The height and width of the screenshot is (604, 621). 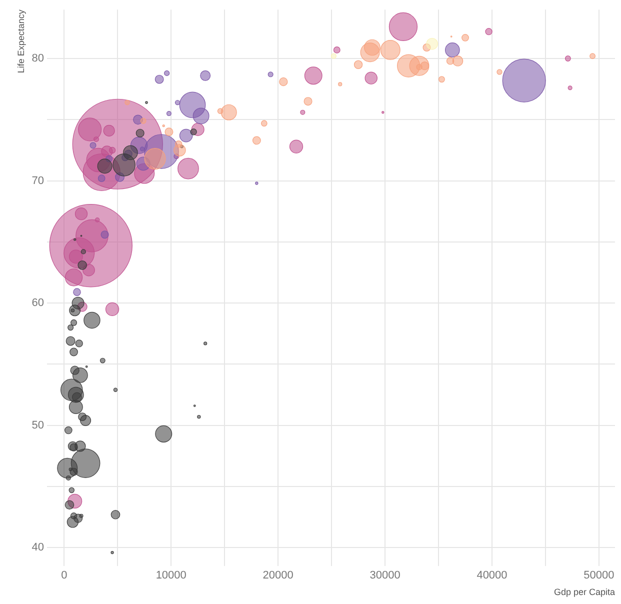 What do you see at coordinates (584, 592) in the screenshot?
I see `x-axis-title: Gdp per Capita` at bounding box center [584, 592].